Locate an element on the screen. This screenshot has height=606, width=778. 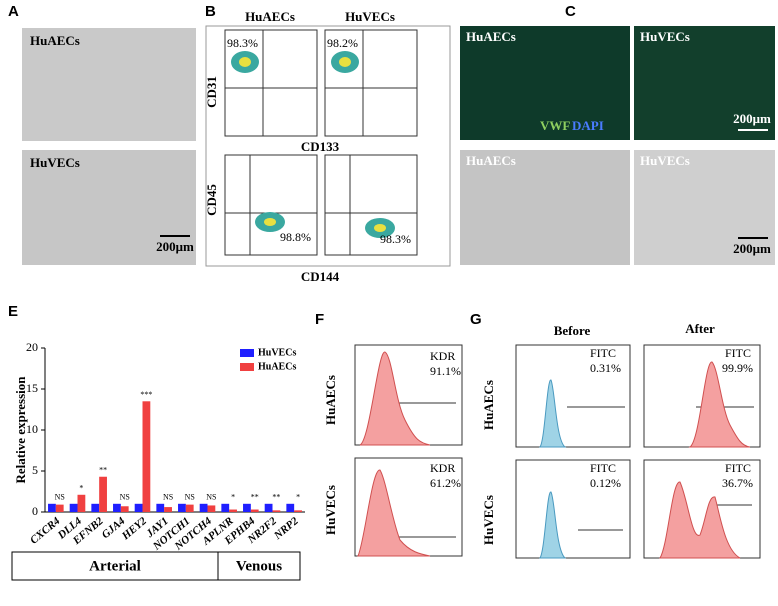
column-label: After is located at coordinates (700, 328).